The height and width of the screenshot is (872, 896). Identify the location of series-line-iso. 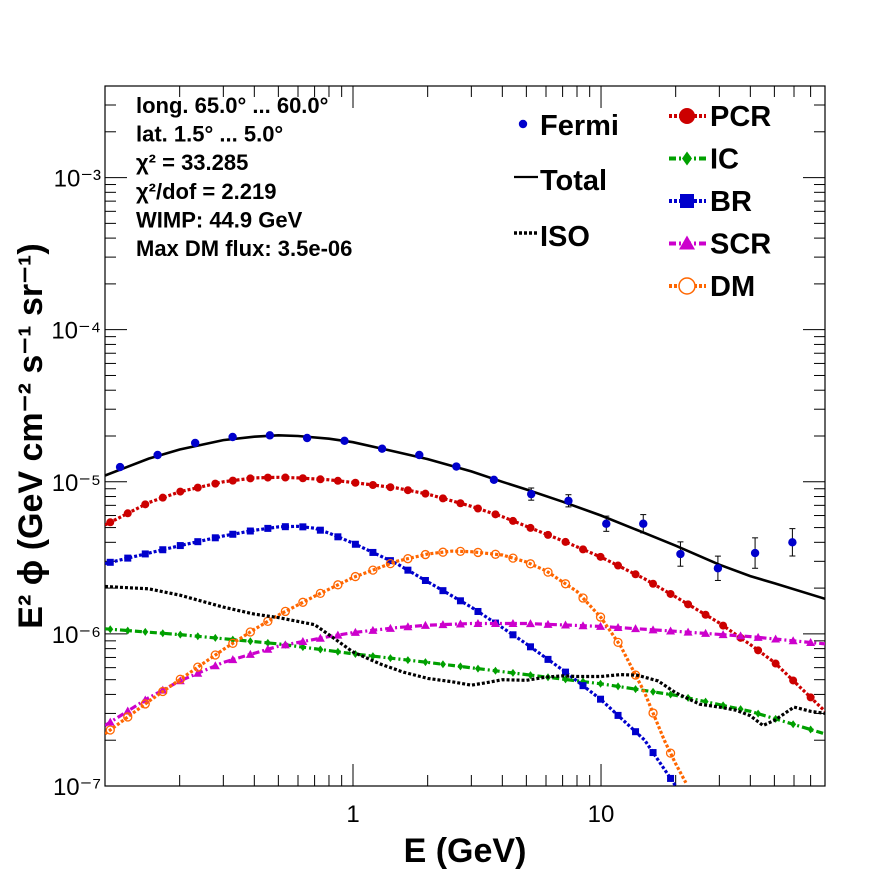
(465, 656).